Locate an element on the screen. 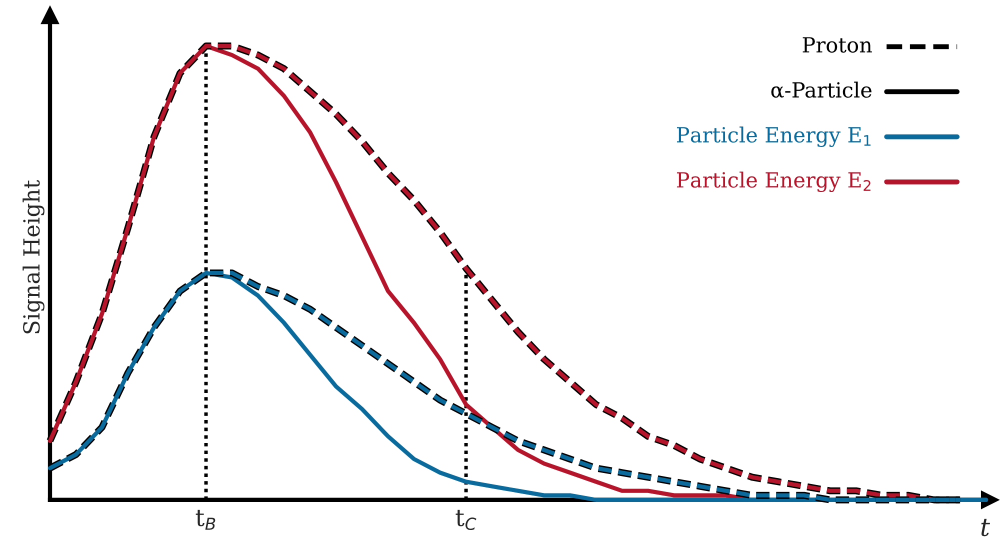  x-axis-title: t is located at coordinates (985, 527).